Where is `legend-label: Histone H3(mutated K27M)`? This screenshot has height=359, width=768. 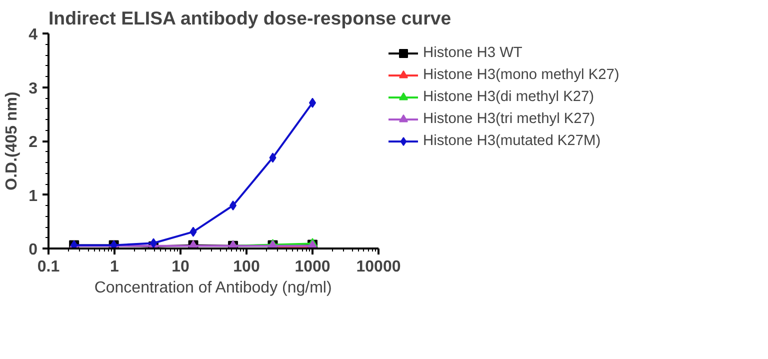 legend-label: Histone H3(mutated K27M) is located at coordinates (512, 141).